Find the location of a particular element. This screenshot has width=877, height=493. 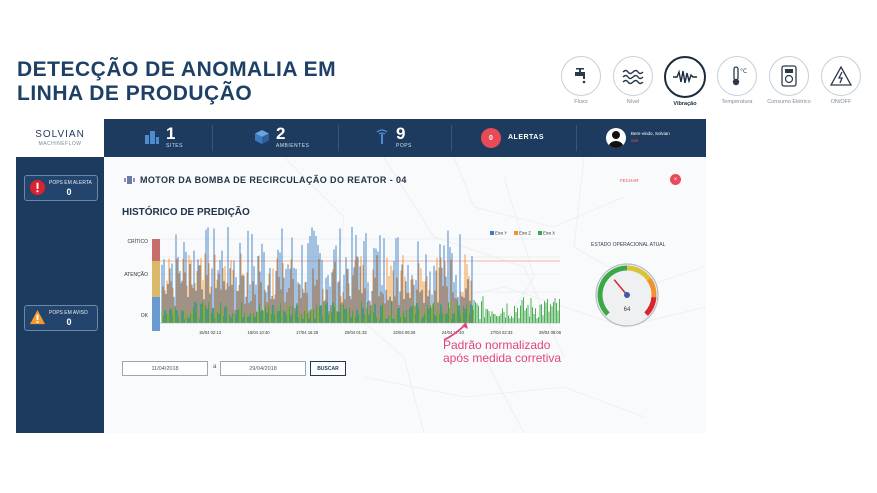

sensor-label: Consumo Elétrico is located at coordinates (789, 102).